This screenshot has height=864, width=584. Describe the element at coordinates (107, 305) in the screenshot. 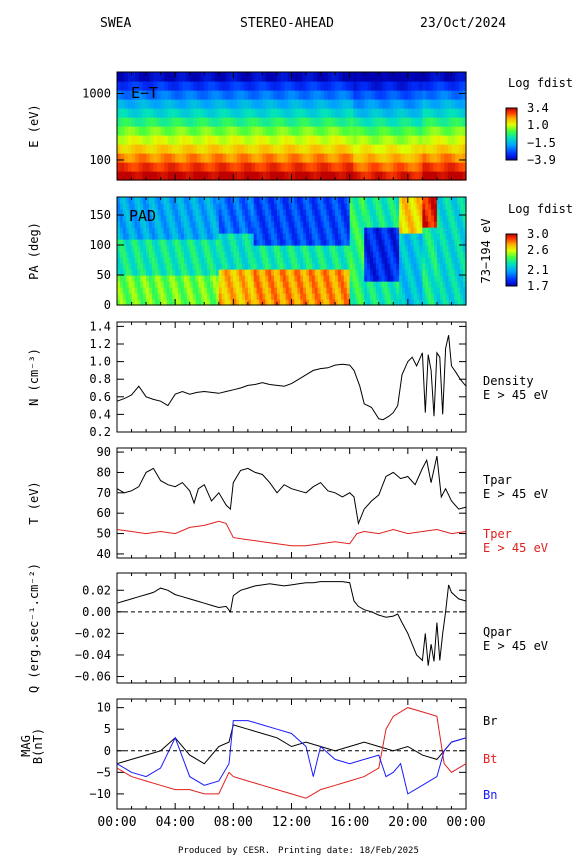

I see `pad-ytick-label: 0` at that location.